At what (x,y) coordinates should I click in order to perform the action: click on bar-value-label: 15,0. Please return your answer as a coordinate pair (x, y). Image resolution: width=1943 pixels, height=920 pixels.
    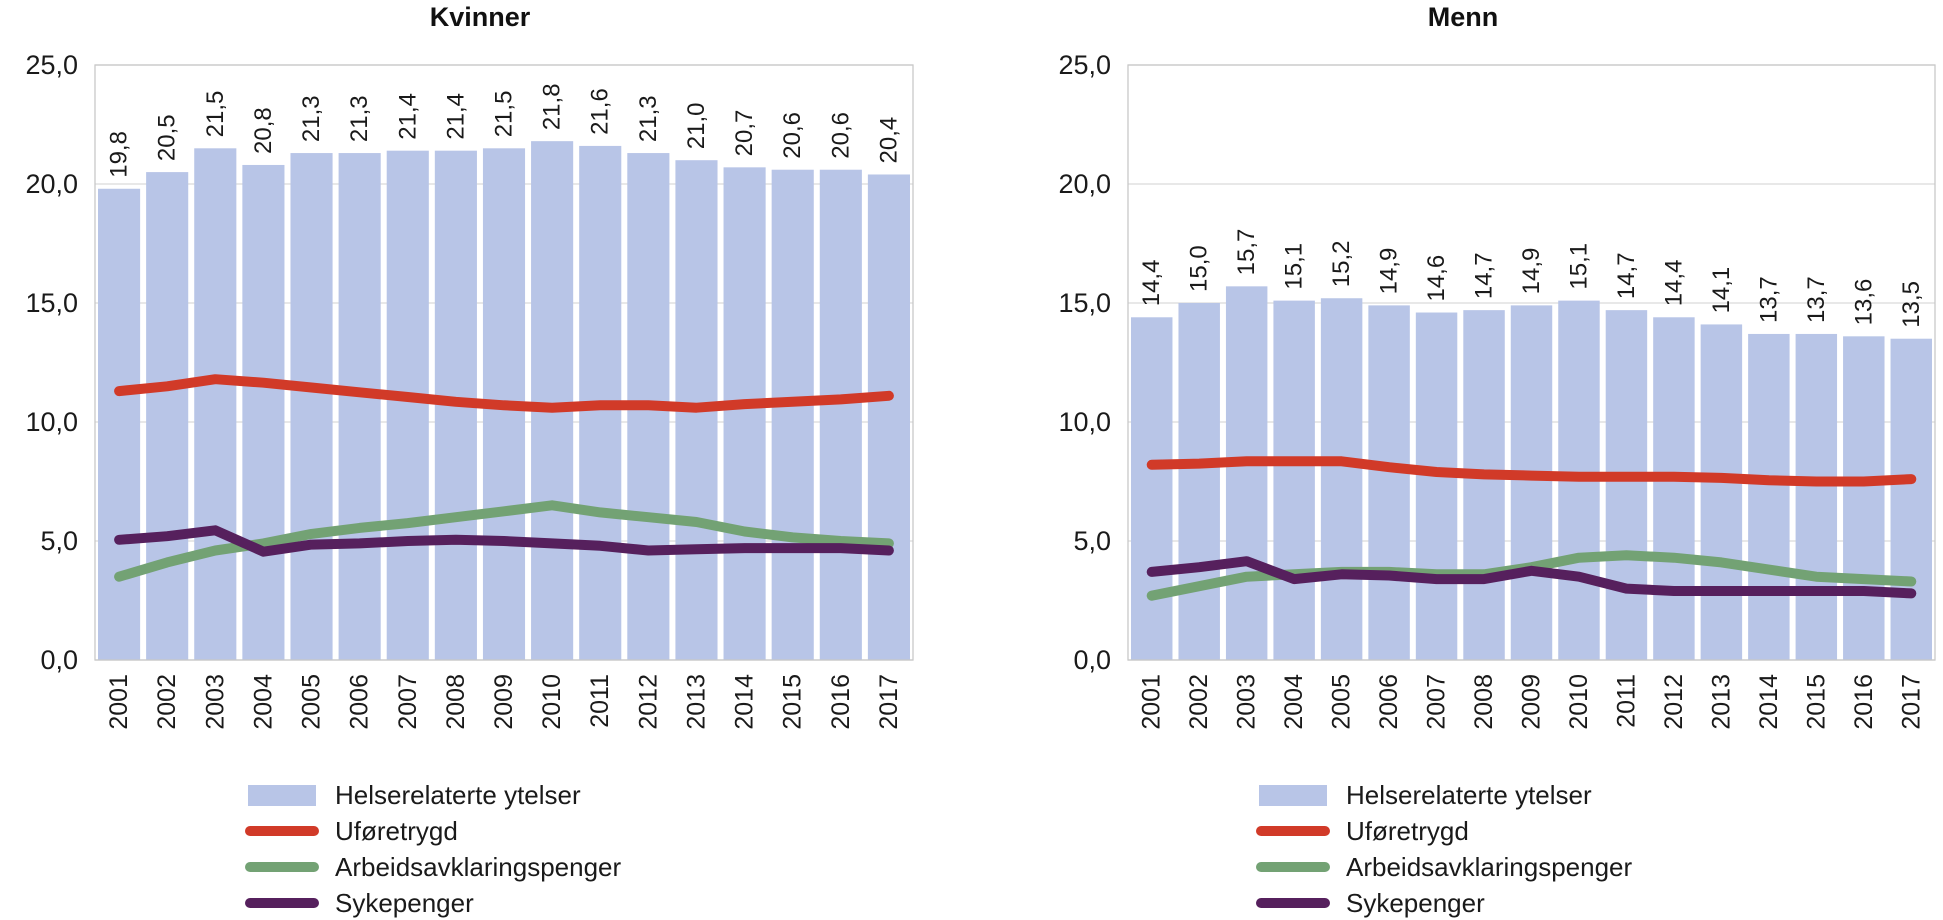
    Looking at the image, I should click on (1199, 268).